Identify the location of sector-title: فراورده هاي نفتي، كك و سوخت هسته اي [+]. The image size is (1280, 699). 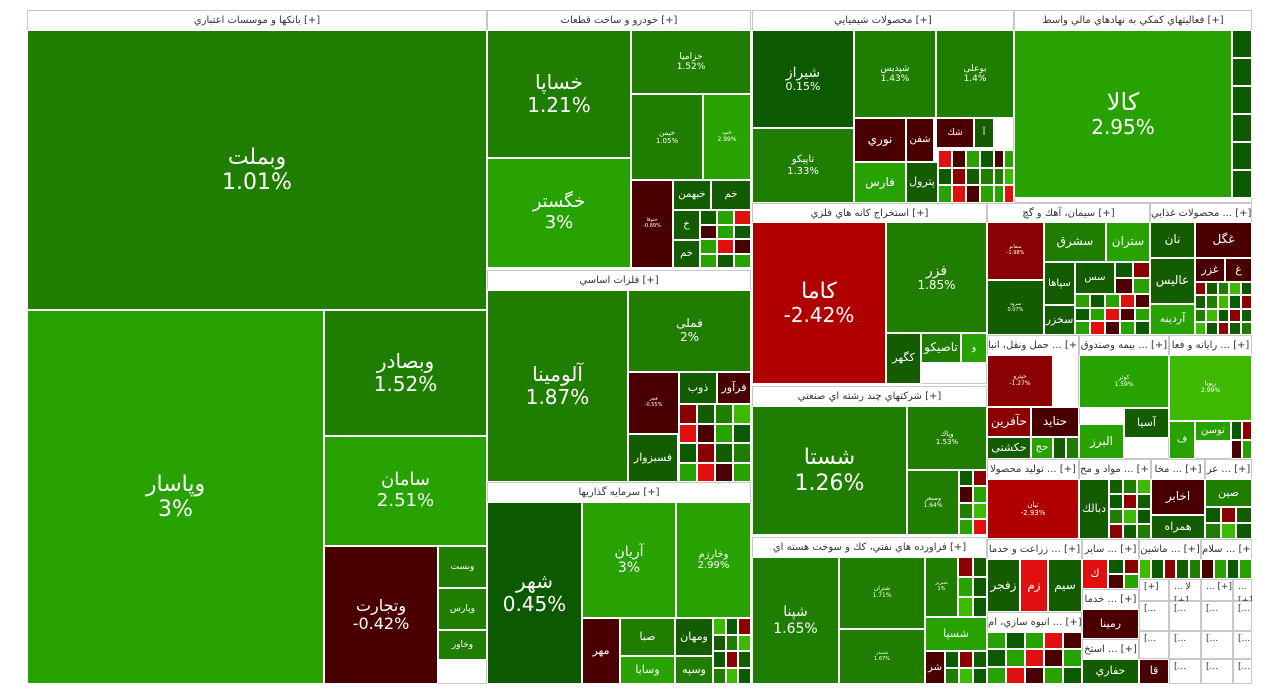
(869, 547).